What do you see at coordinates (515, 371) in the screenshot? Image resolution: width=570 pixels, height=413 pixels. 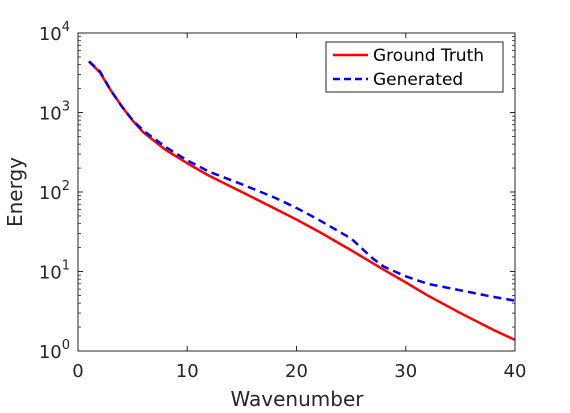 I see `x-tick-label: 40` at bounding box center [515, 371].